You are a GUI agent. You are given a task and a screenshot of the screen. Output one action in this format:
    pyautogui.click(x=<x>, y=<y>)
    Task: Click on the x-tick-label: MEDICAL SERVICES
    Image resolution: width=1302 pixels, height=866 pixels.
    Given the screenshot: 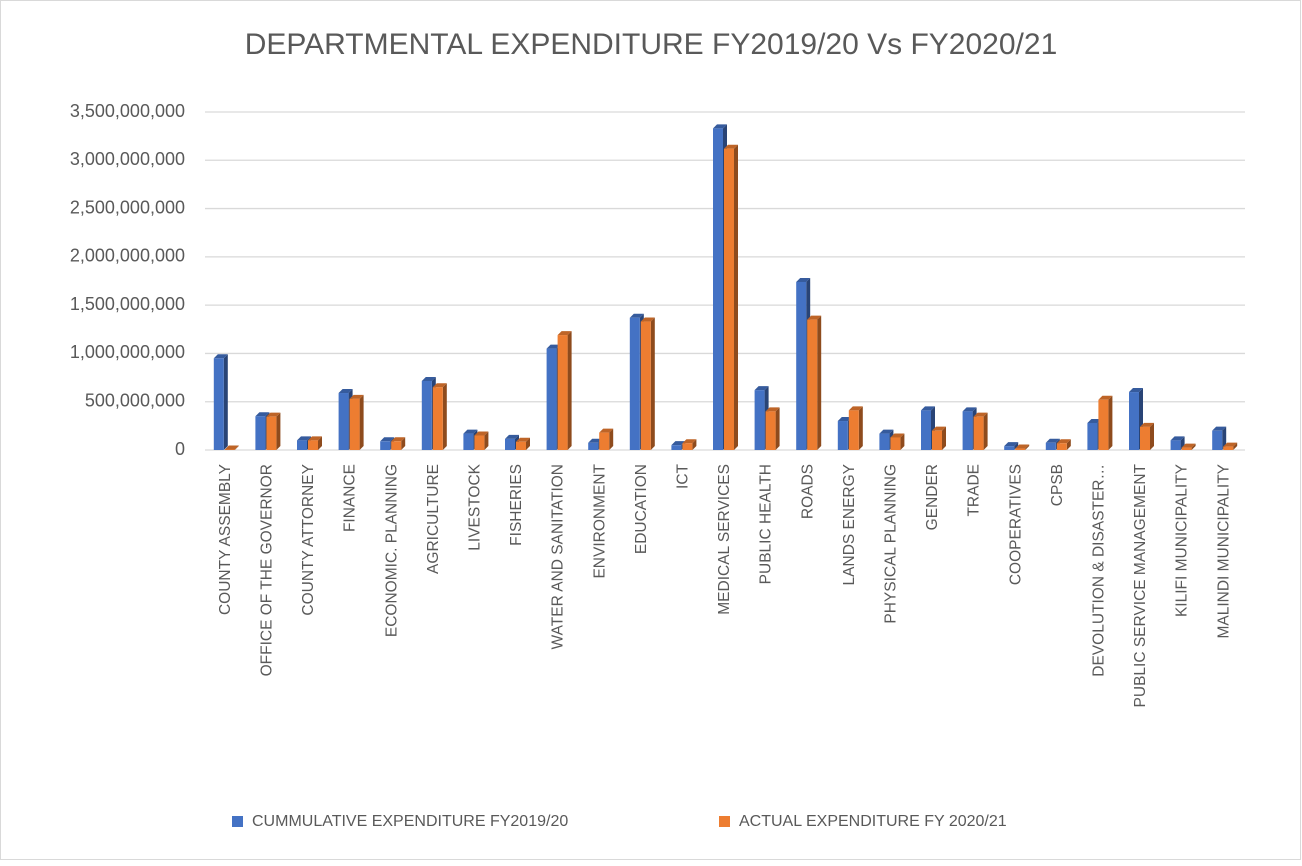 What is the action you would take?
    pyautogui.click(x=724, y=539)
    